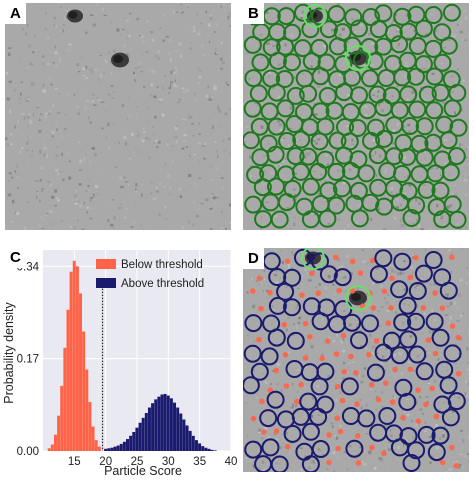 This screenshot has width=474, height=481. What do you see at coordinates (132, 355) in the screenshot?
I see `bars` at bounding box center [132, 355].